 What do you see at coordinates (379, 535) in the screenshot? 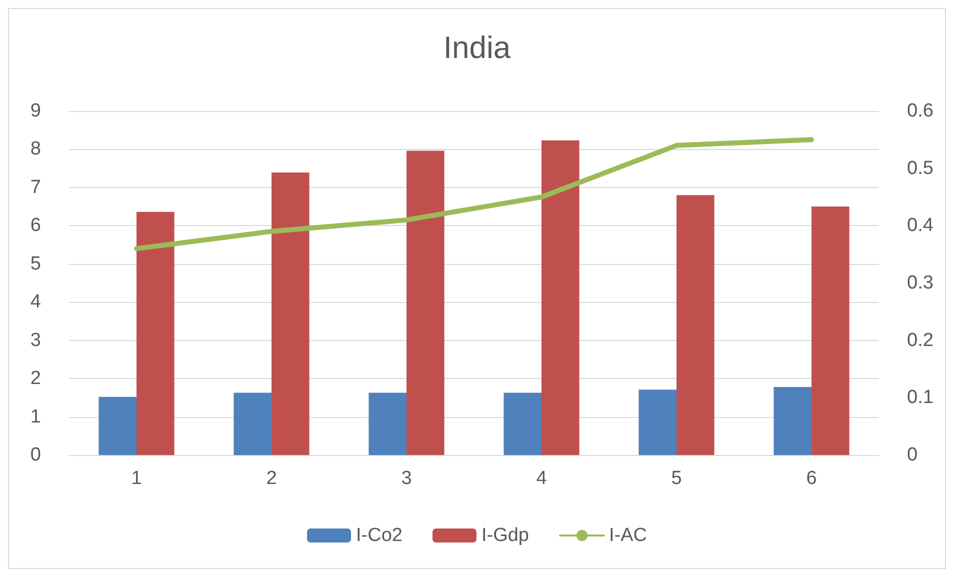
I see `legend-label: I-Co2` at bounding box center [379, 535].